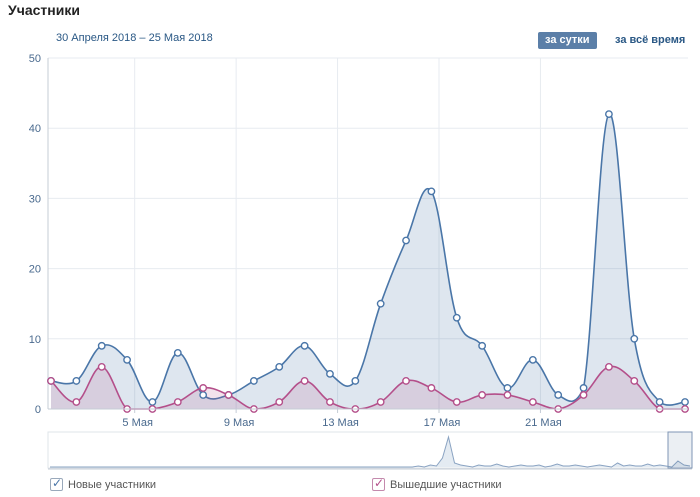 The width and height of the screenshot is (700, 497). Describe the element at coordinates (567, 40) in the screenshot. I see `per-day-button: за сутки` at that location.